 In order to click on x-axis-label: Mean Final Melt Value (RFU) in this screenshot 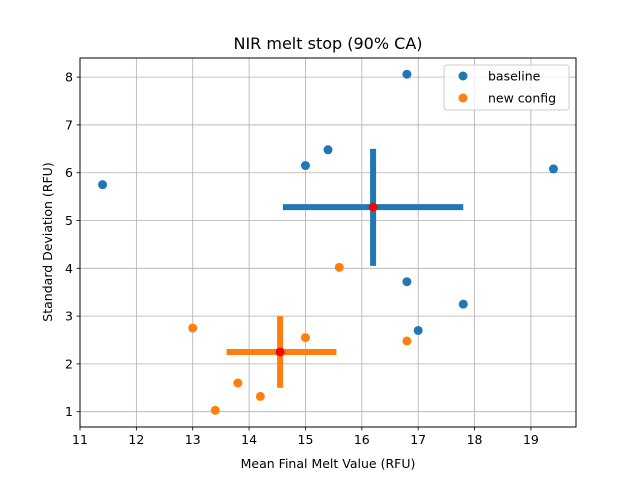, I will do `click(328, 463)`.